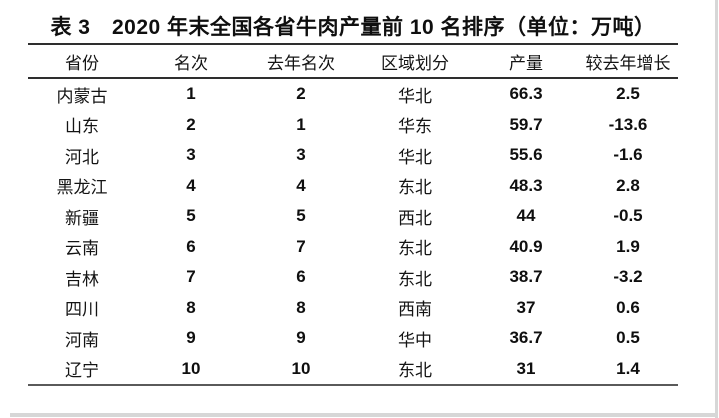 This screenshot has height=418, width=719. I want to click on cell-rank: 4, so click(191, 185).